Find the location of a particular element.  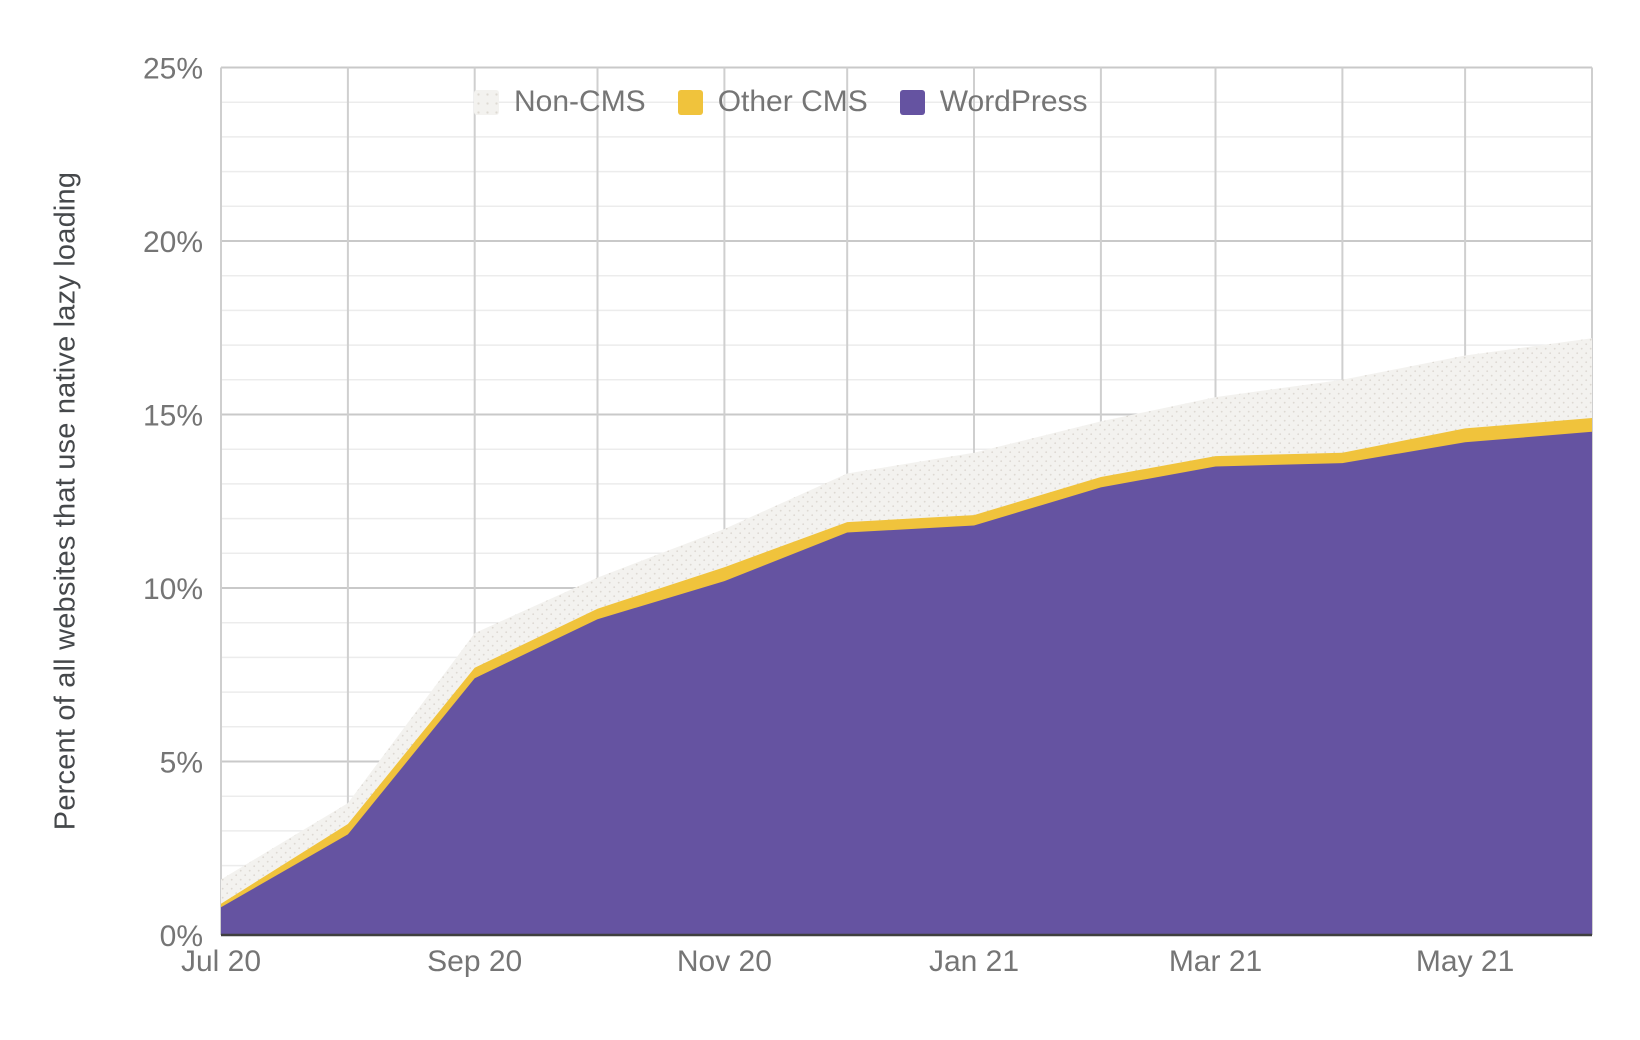

svg-text: Jan 21 is located at coordinates (974, 961).